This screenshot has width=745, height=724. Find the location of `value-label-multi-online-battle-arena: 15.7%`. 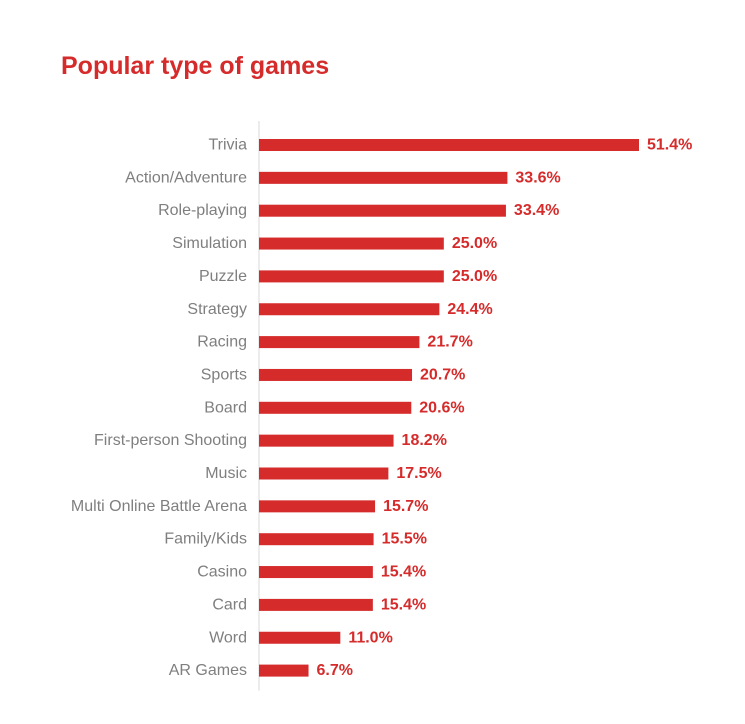

value-label-multi-online-battle-arena: 15.7% is located at coordinates (405, 506).